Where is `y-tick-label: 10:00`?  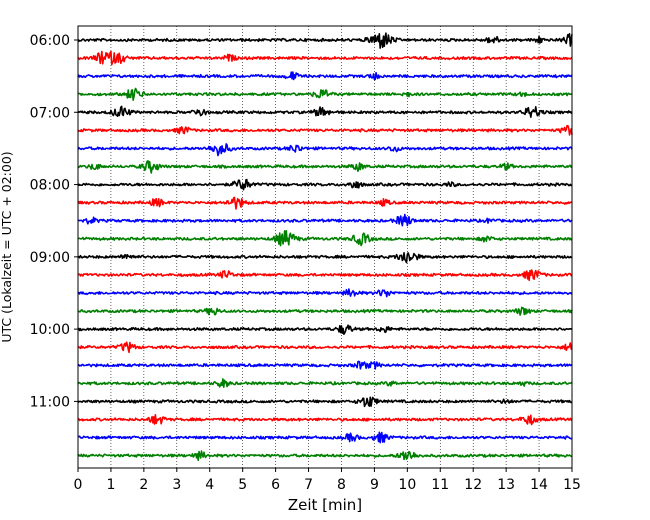 y-tick-label: 10:00 is located at coordinates (50, 330).